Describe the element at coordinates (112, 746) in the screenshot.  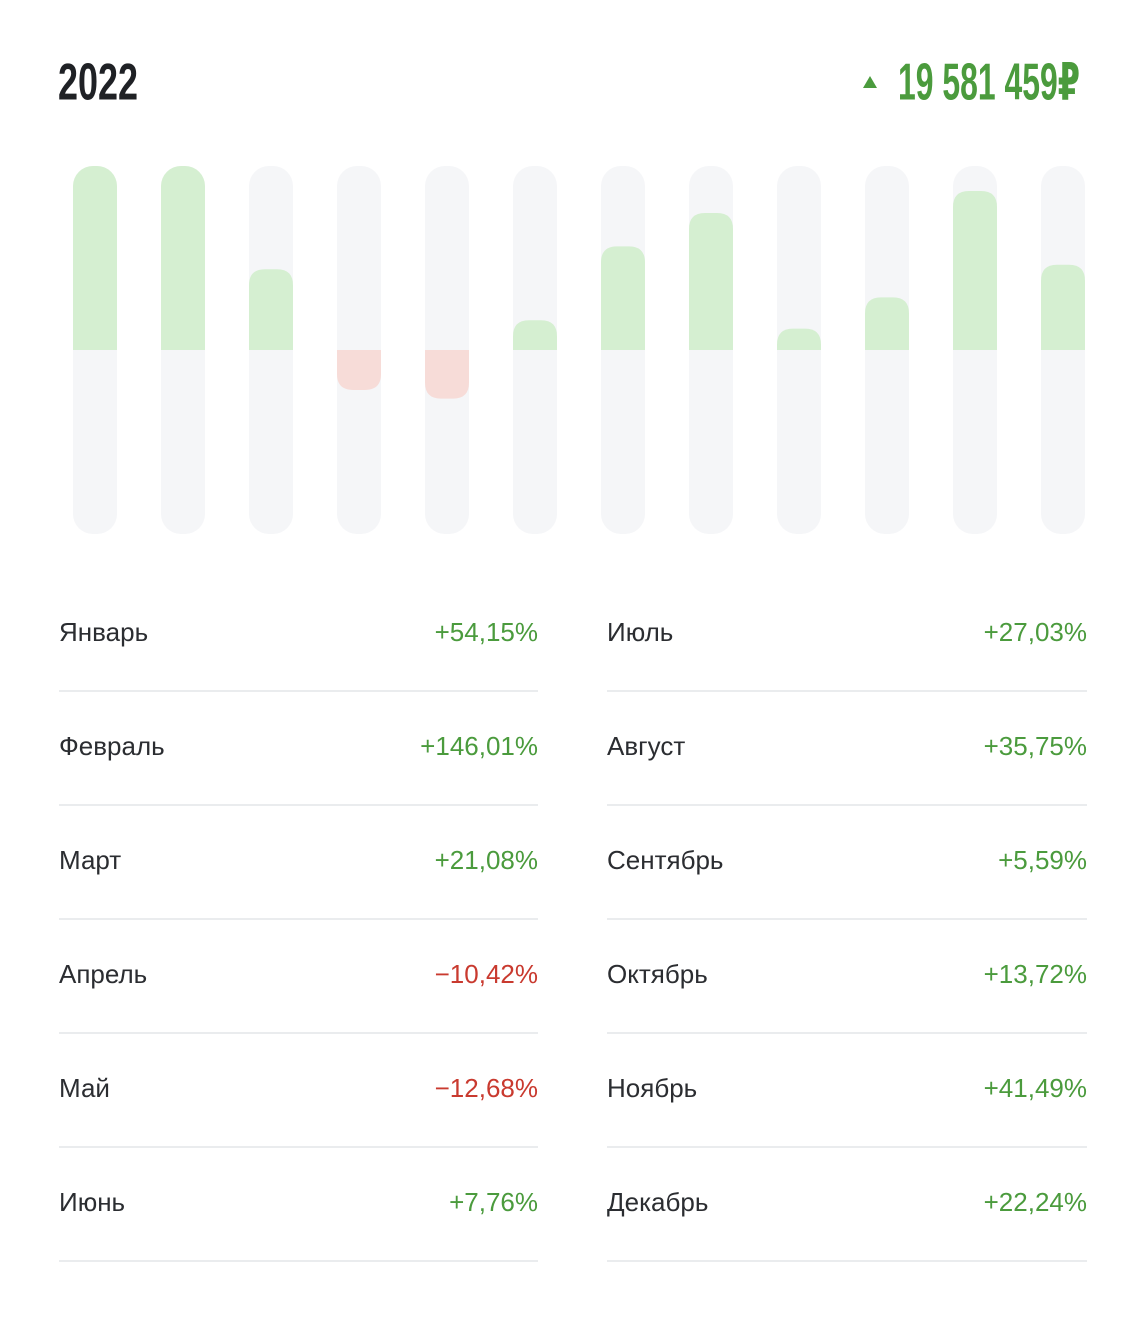
I see `month-label: Февраль` at that location.